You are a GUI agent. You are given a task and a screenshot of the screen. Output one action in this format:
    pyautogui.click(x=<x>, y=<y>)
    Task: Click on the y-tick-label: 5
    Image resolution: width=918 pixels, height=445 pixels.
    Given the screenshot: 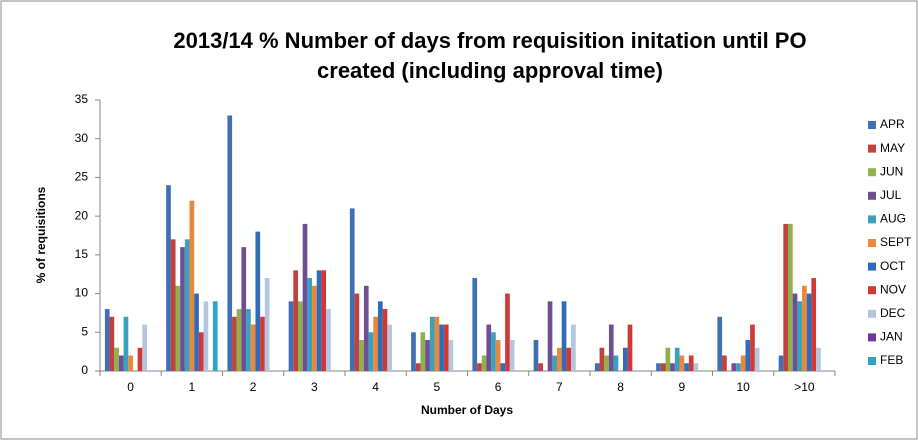 What is the action you would take?
    pyautogui.click(x=84, y=331)
    